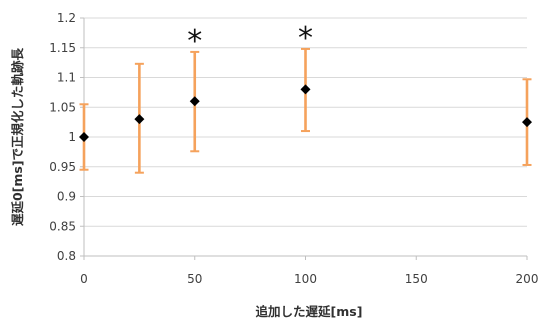 This screenshot has width=552, height=326. I want to click on y-tick-label: 0.8, so click(66, 256).